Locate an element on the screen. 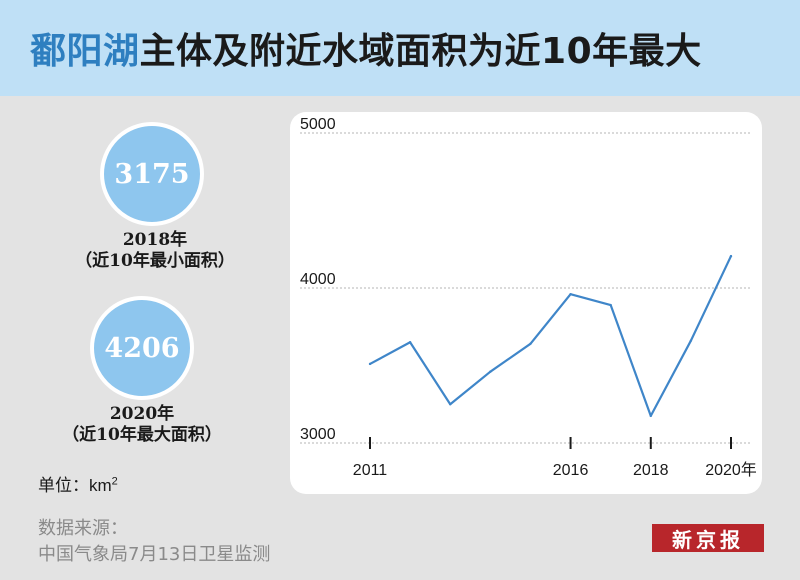 This screenshot has width=800, height=580. title-rest: 主体及附近水域面积为近10年最大 is located at coordinates (420, 51).